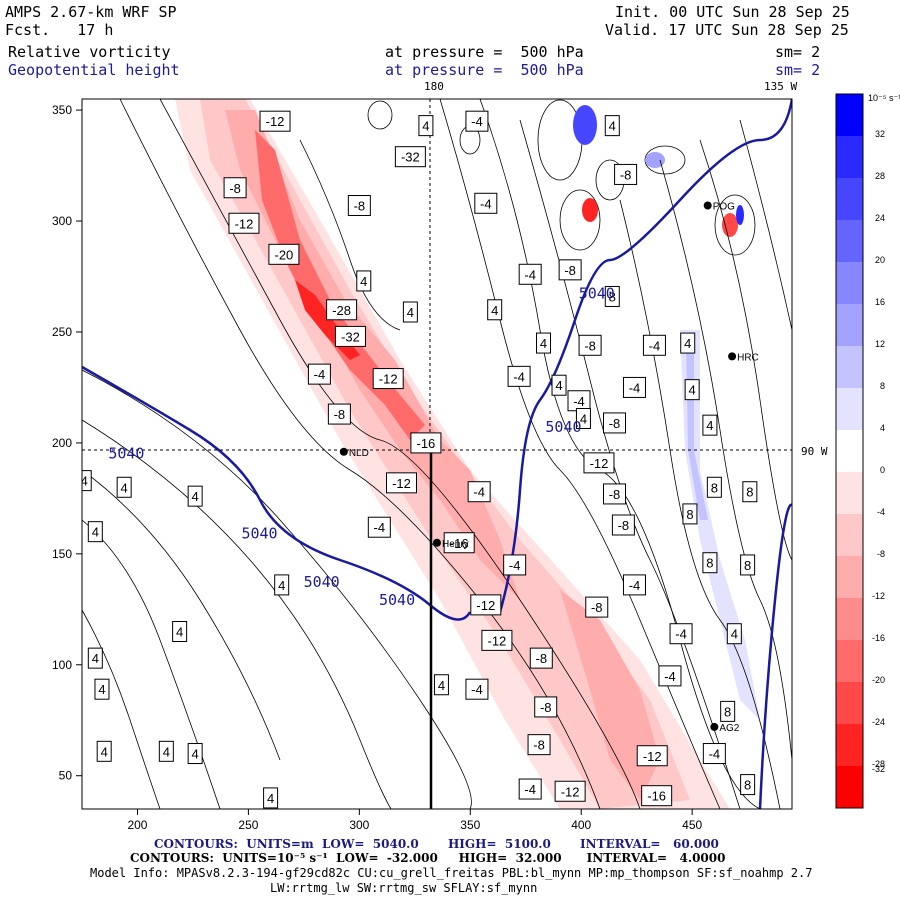 The width and height of the screenshot is (900, 900). What do you see at coordinates (881, 554) in the screenshot?
I see `colorbar-label: -8` at bounding box center [881, 554].